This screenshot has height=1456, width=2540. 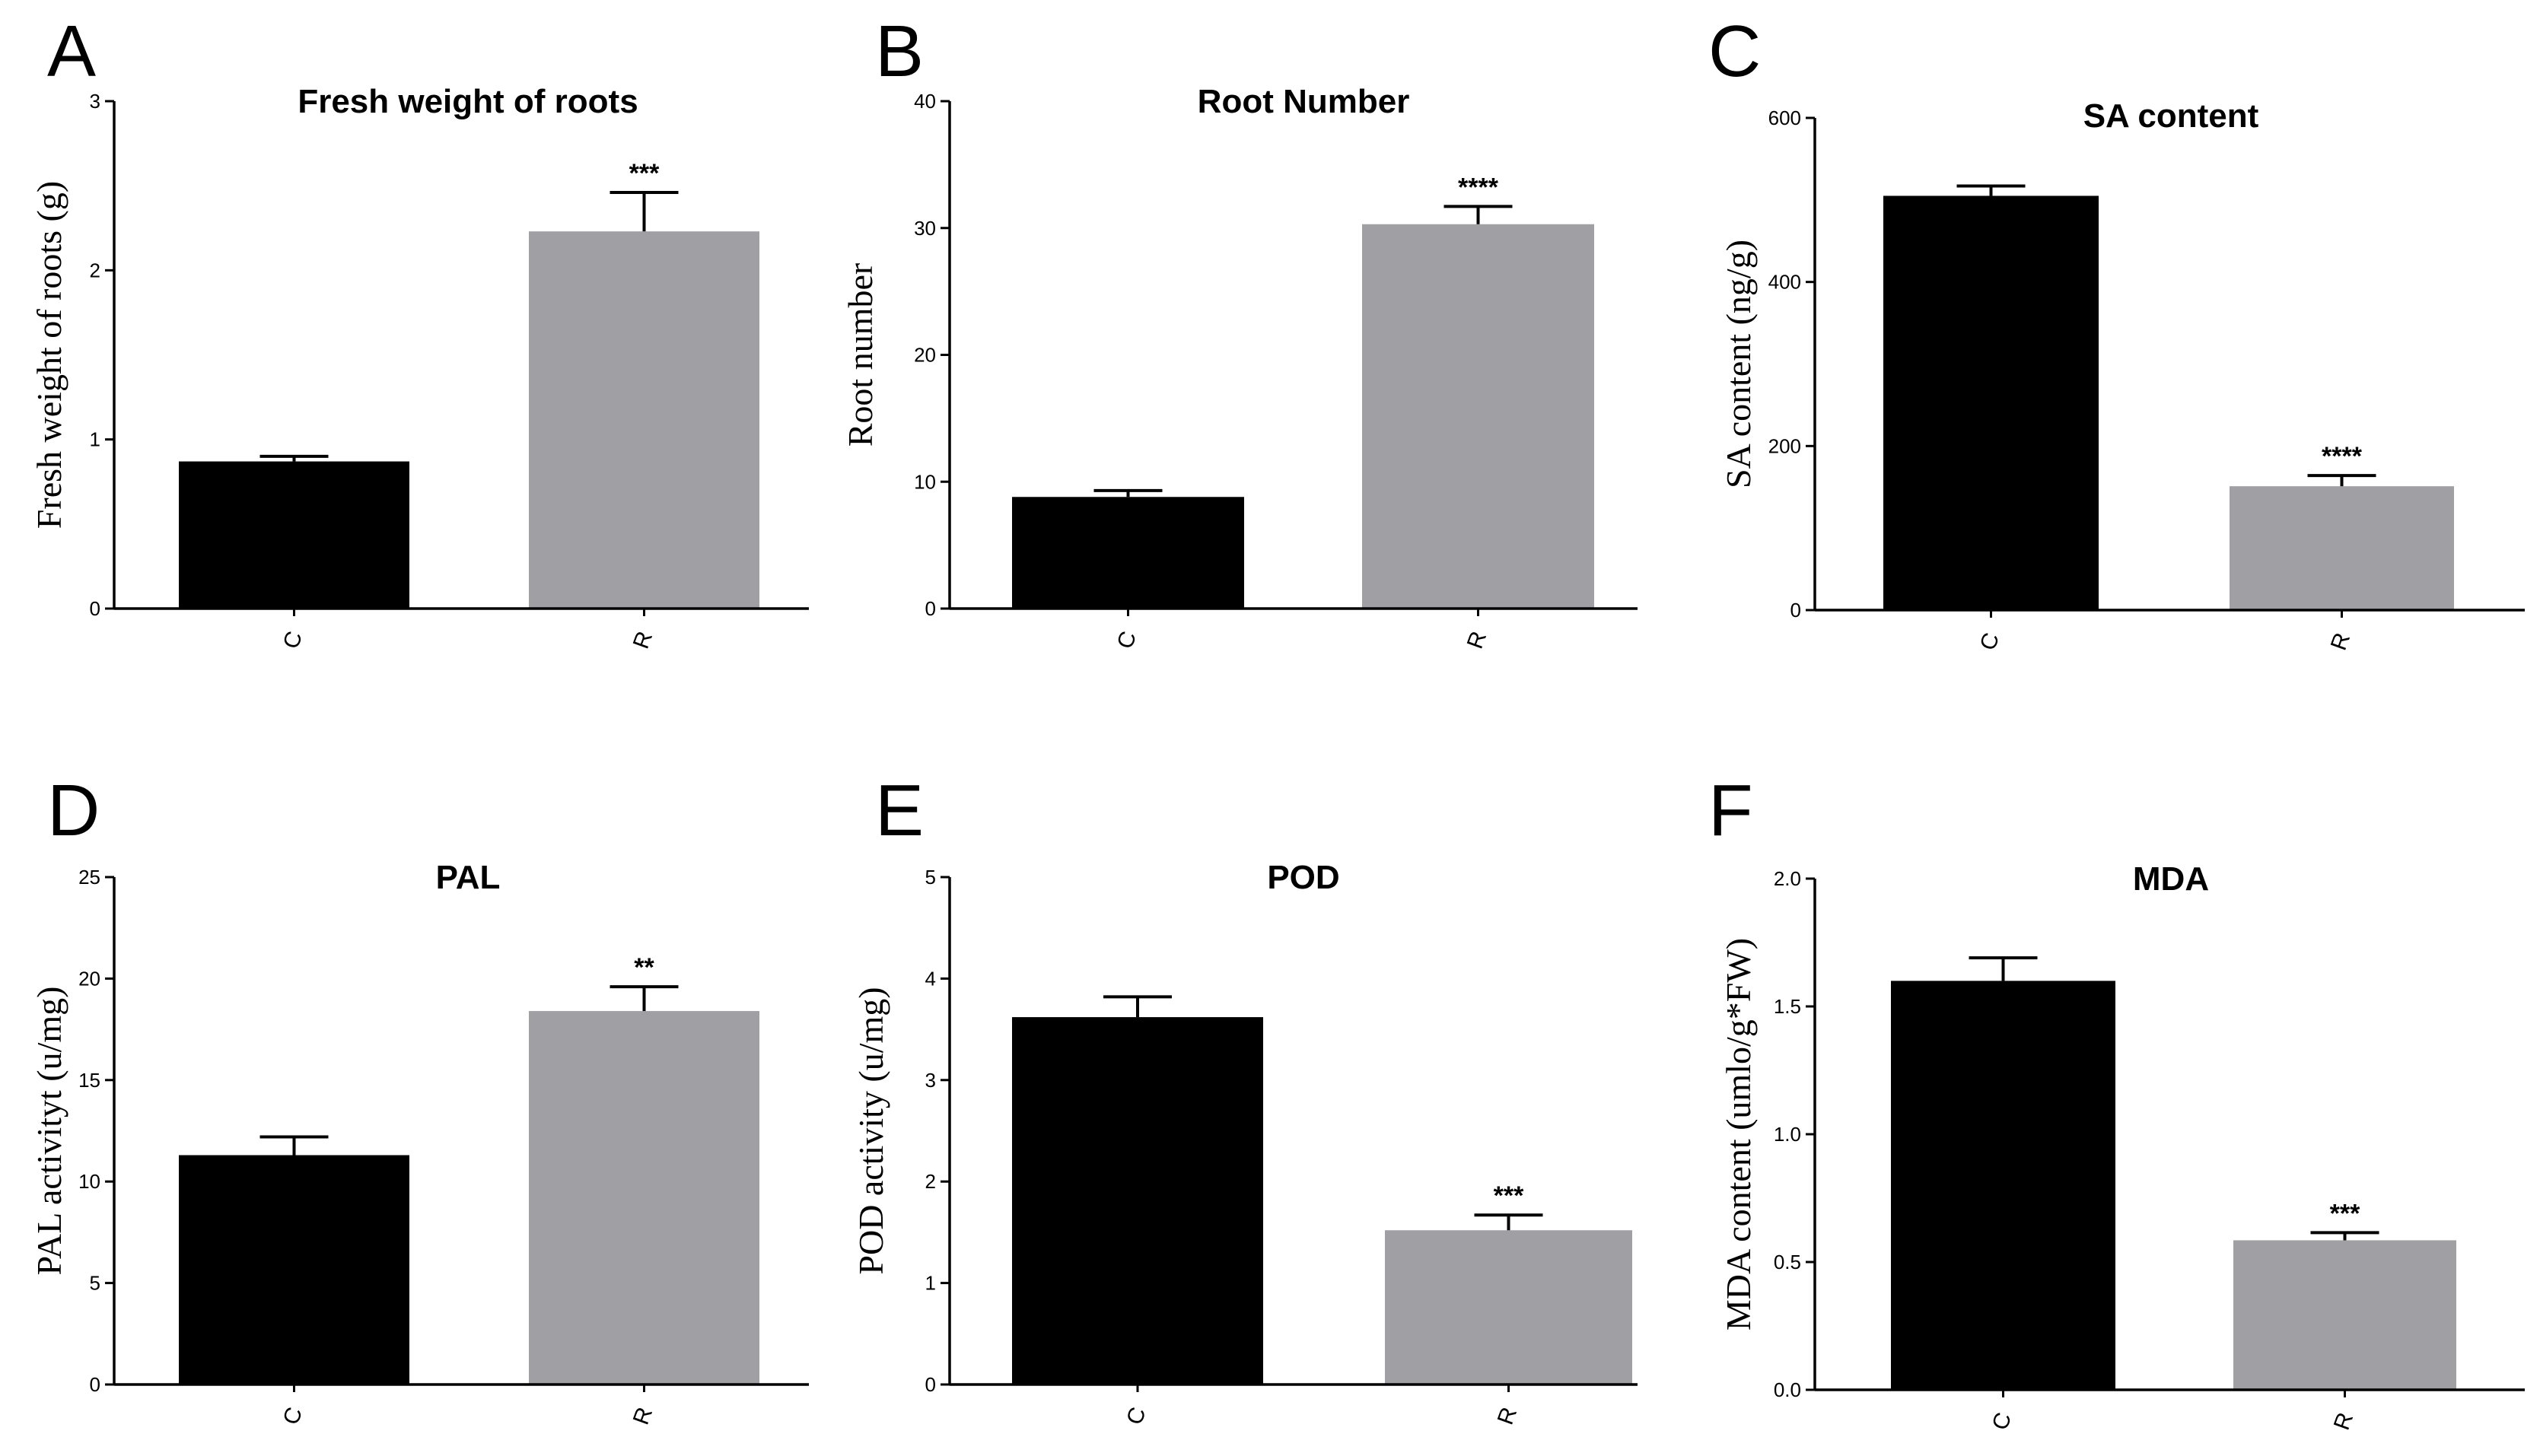 What do you see at coordinates (89, 1080) in the screenshot?
I see `y-tick-label: 15` at bounding box center [89, 1080].